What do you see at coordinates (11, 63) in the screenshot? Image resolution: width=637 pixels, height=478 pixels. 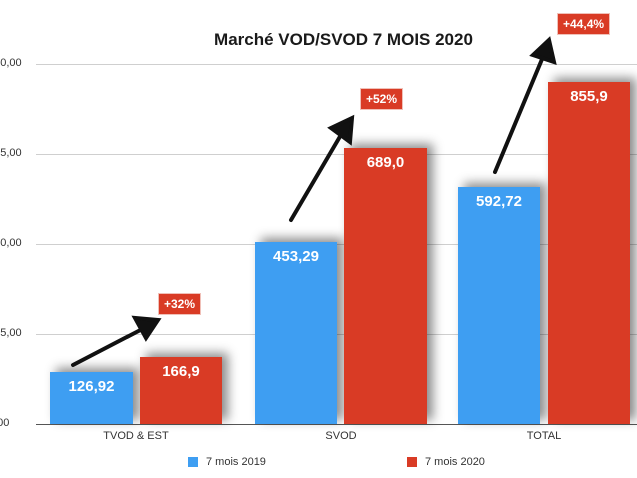 I see `y-tick-label: 900,00` at bounding box center [11, 63].